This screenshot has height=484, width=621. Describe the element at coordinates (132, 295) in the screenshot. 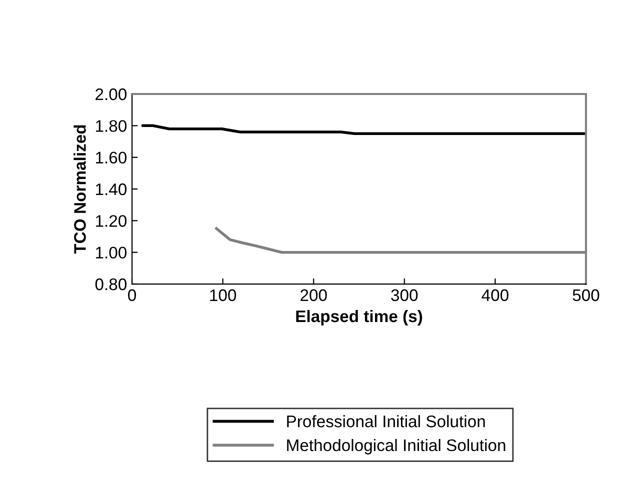

I see `x-tick-label: 0` at that location.